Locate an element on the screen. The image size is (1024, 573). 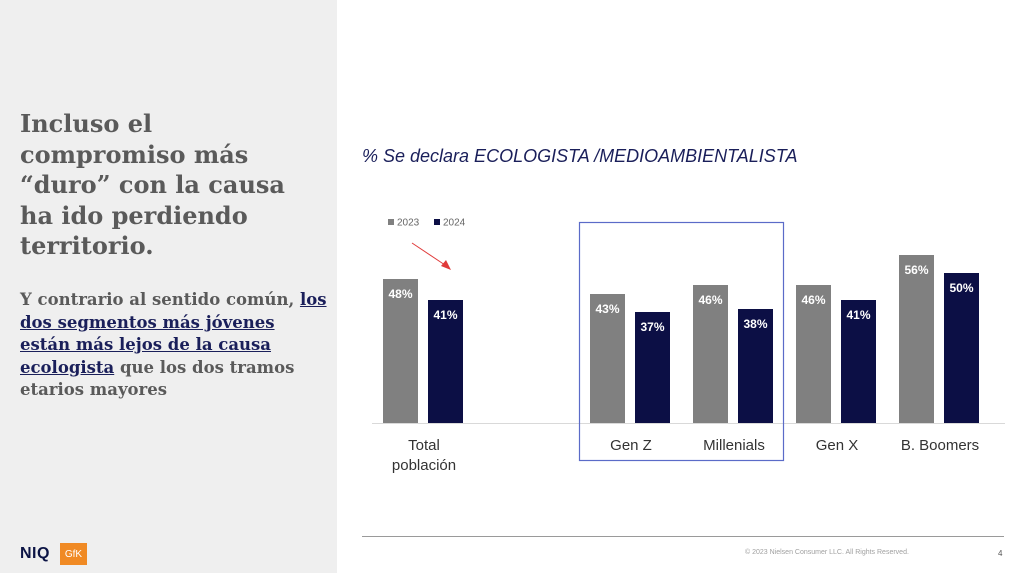
brand-logos: NIQ GfK is located at coordinates (53, 554).